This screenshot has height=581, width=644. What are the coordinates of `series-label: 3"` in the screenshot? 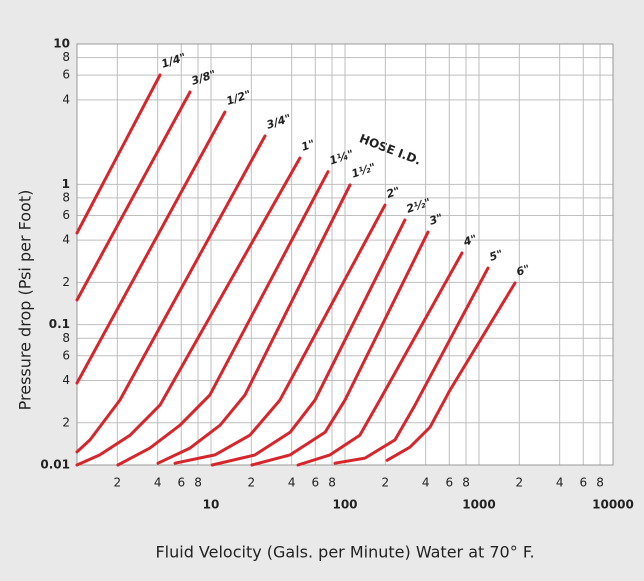 It's located at (436, 219).